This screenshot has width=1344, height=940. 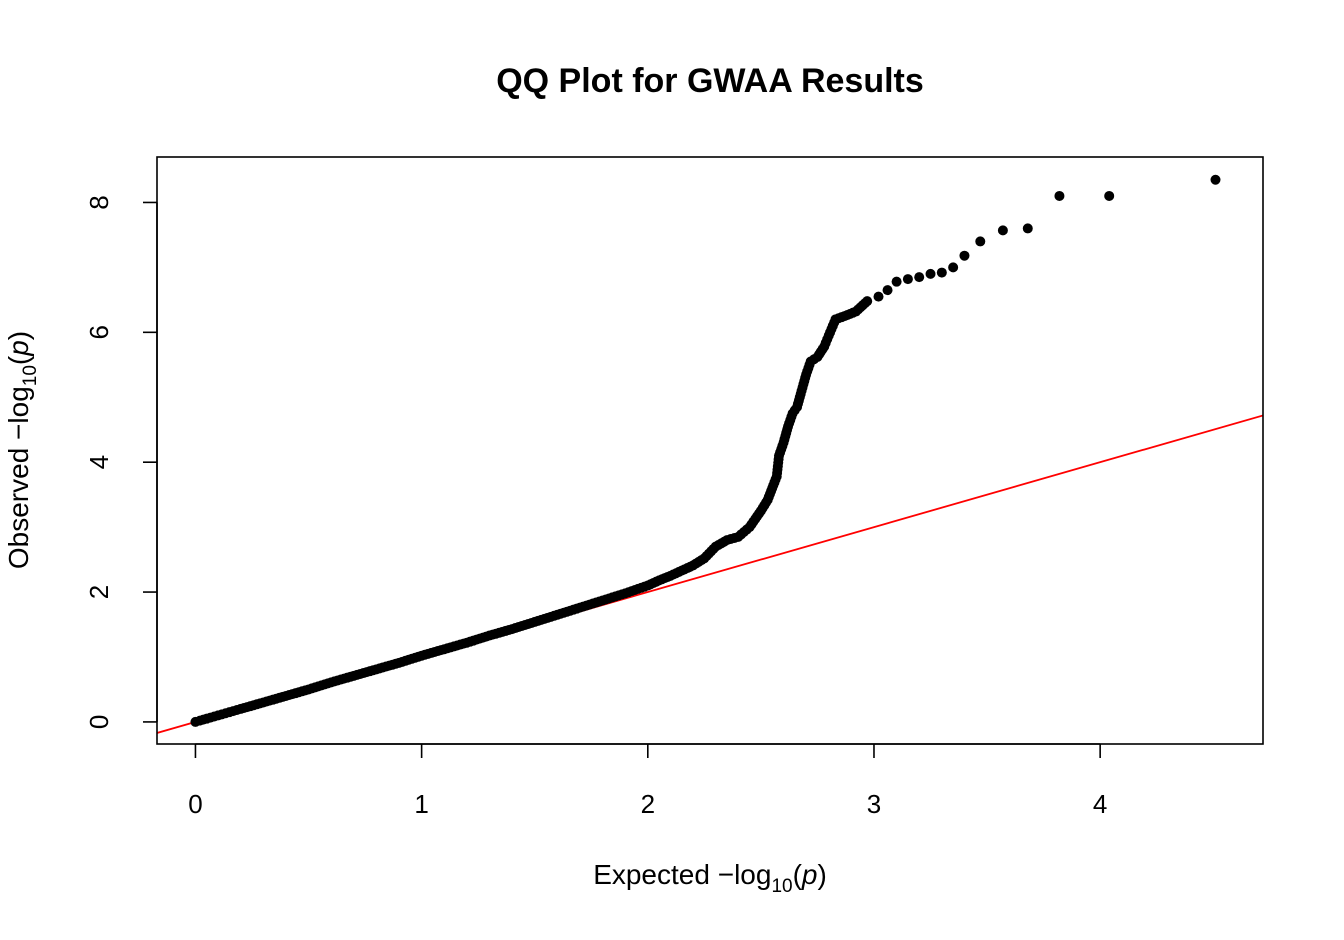 I want to click on x-axis-label-var: p, so click(x=809, y=874).